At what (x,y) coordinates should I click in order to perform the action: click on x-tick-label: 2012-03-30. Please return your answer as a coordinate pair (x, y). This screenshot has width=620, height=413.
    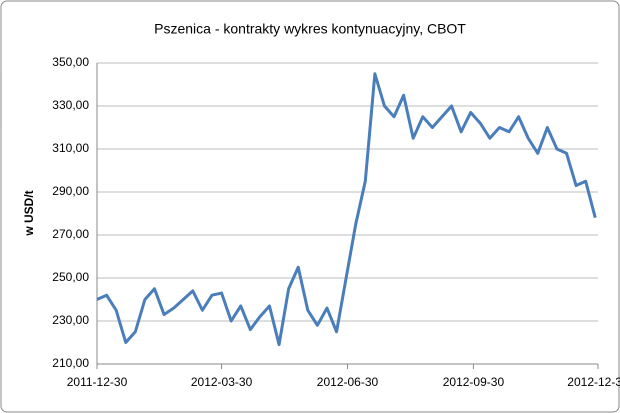
    Looking at the image, I should click on (222, 382).